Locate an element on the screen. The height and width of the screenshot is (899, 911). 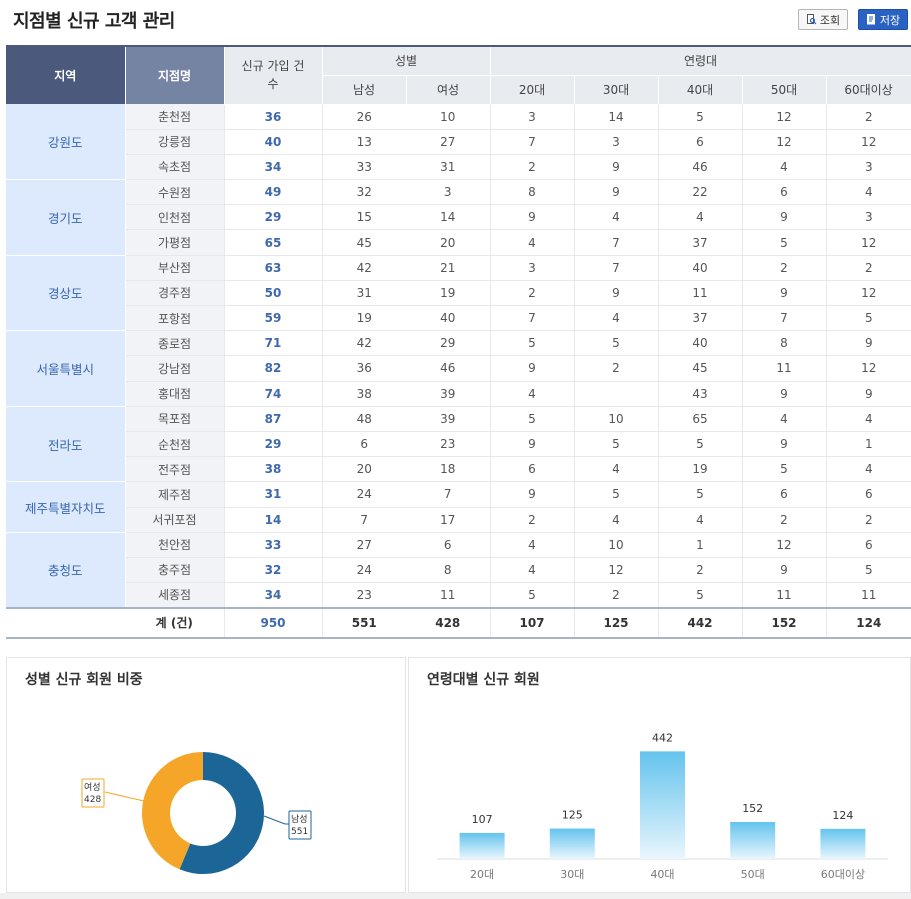
table-row: 강릉점 40 13 27 7 3 6 12 12 is located at coordinates (458, 142).